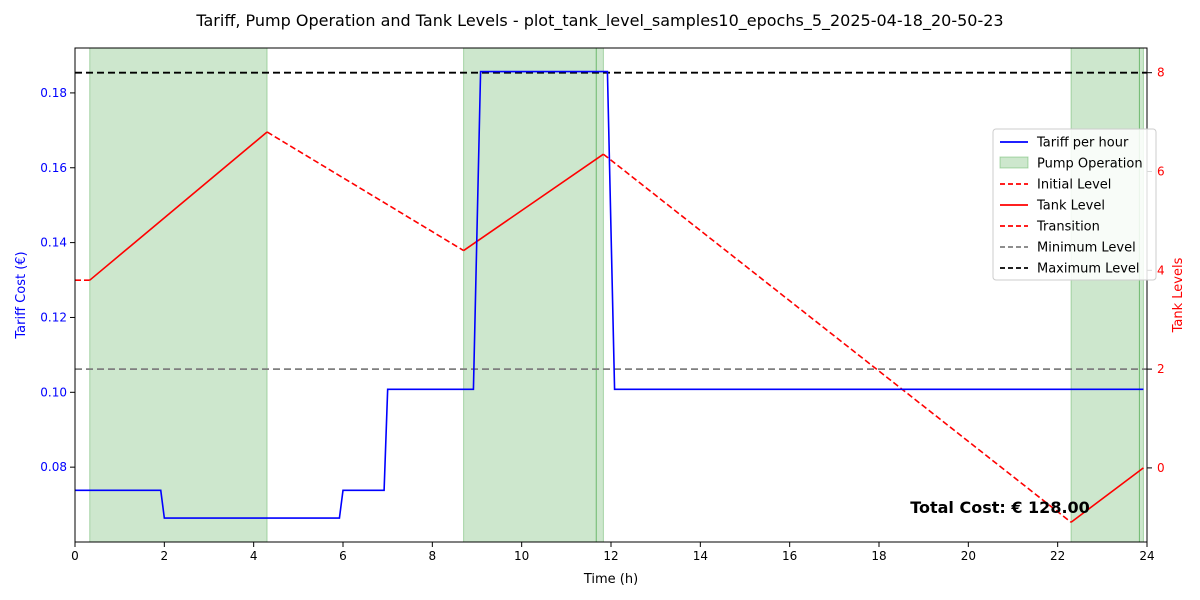 The width and height of the screenshot is (1200, 600). What do you see at coordinates (1000, 507) in the screenshot?
I see `total-cost-annotation: Total Cost: € 128.00` at bounding box center [1000, 507].